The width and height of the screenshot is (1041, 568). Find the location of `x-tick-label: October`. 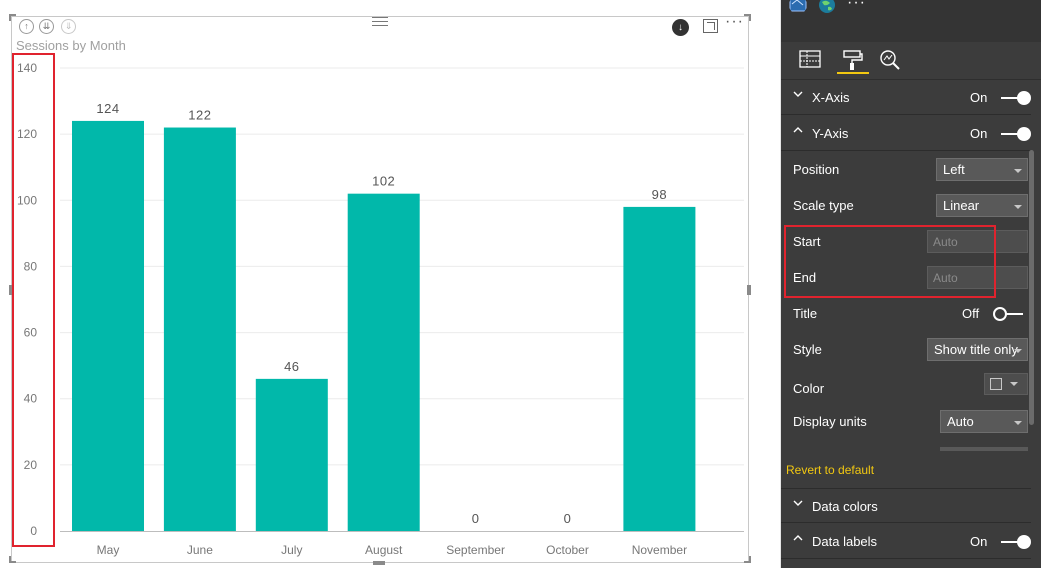

x-tick-label: October is located at coordinates (567, 550).